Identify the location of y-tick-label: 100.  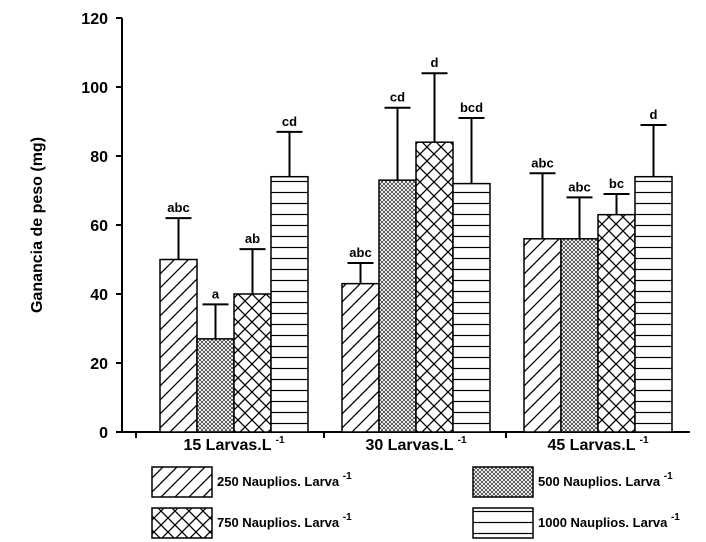
(94, 88).